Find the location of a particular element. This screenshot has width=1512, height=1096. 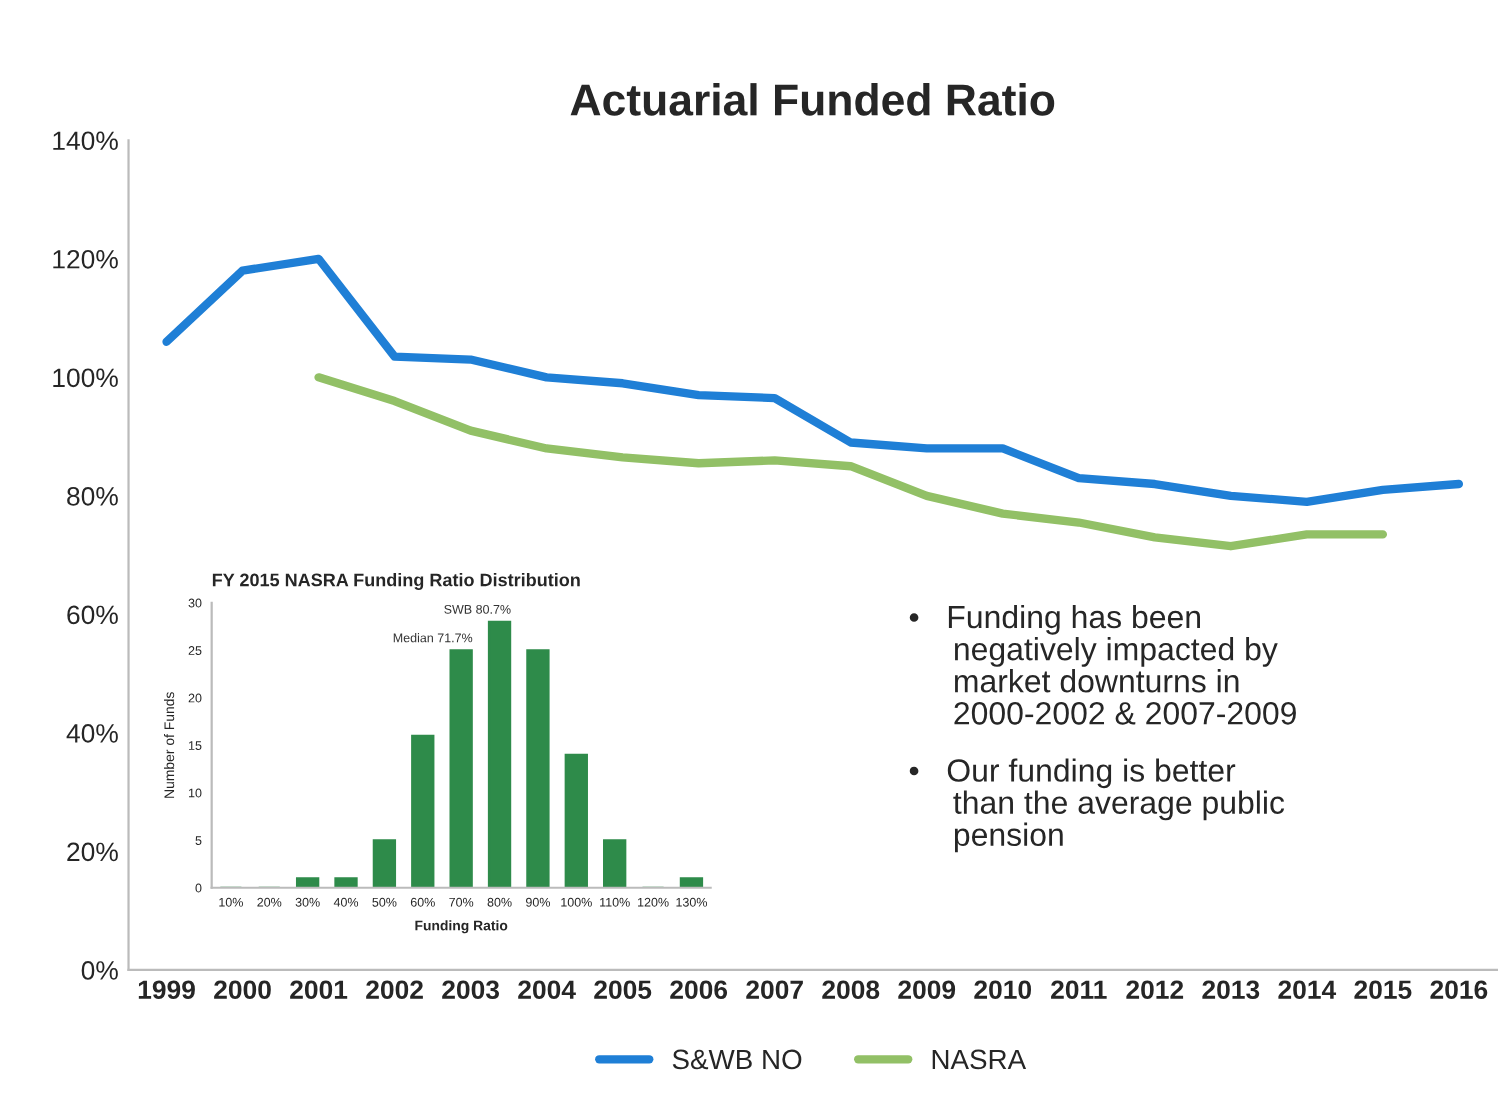

y-tick-label: 80% is located at coordinates (92, 496).